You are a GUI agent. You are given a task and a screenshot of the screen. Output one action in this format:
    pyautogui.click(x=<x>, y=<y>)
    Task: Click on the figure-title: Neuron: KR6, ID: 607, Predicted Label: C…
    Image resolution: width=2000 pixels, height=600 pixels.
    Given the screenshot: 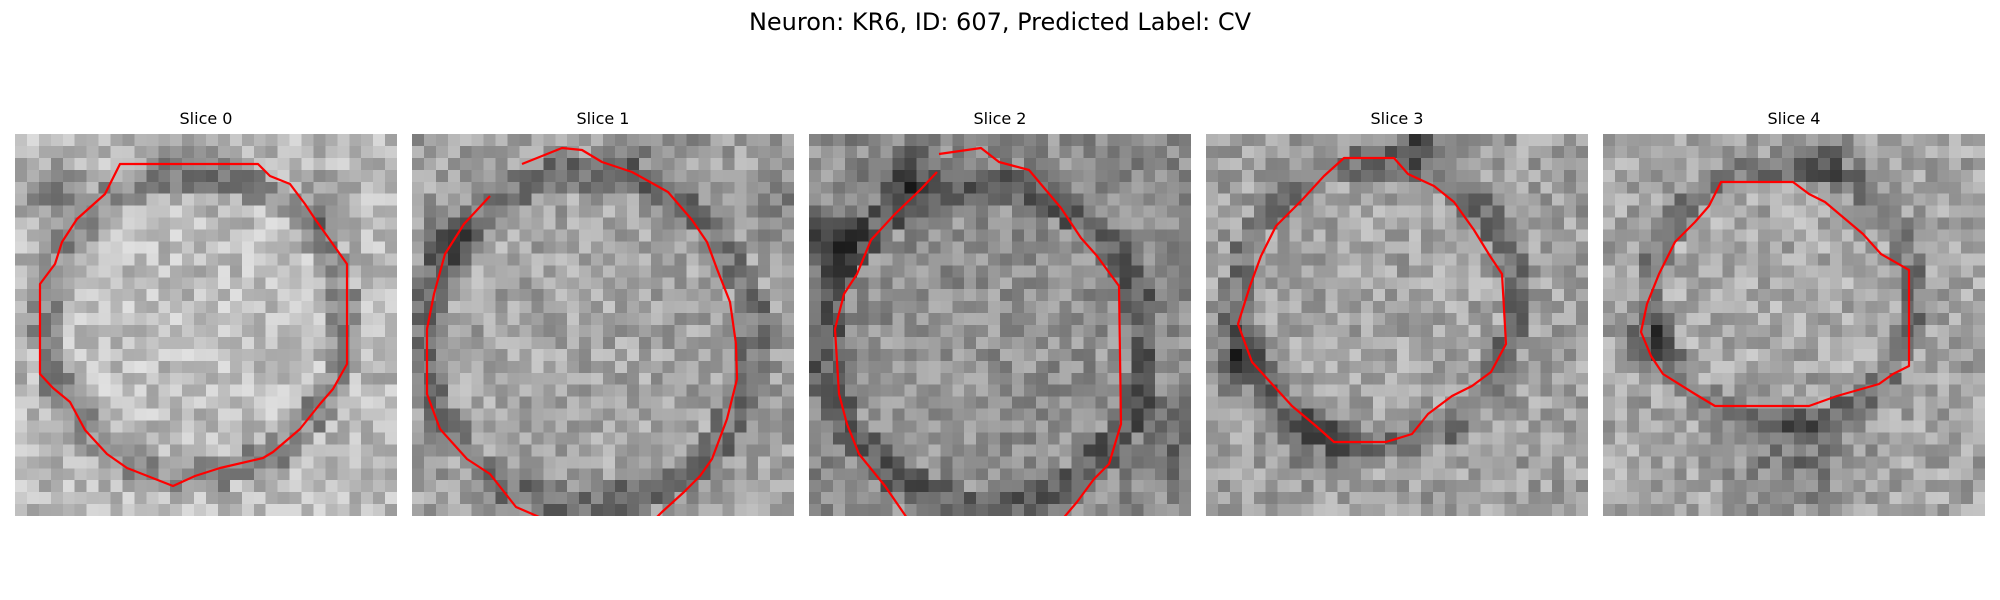 What is the action you would take?
    pyautogui.click(x=1000, y=22)
    